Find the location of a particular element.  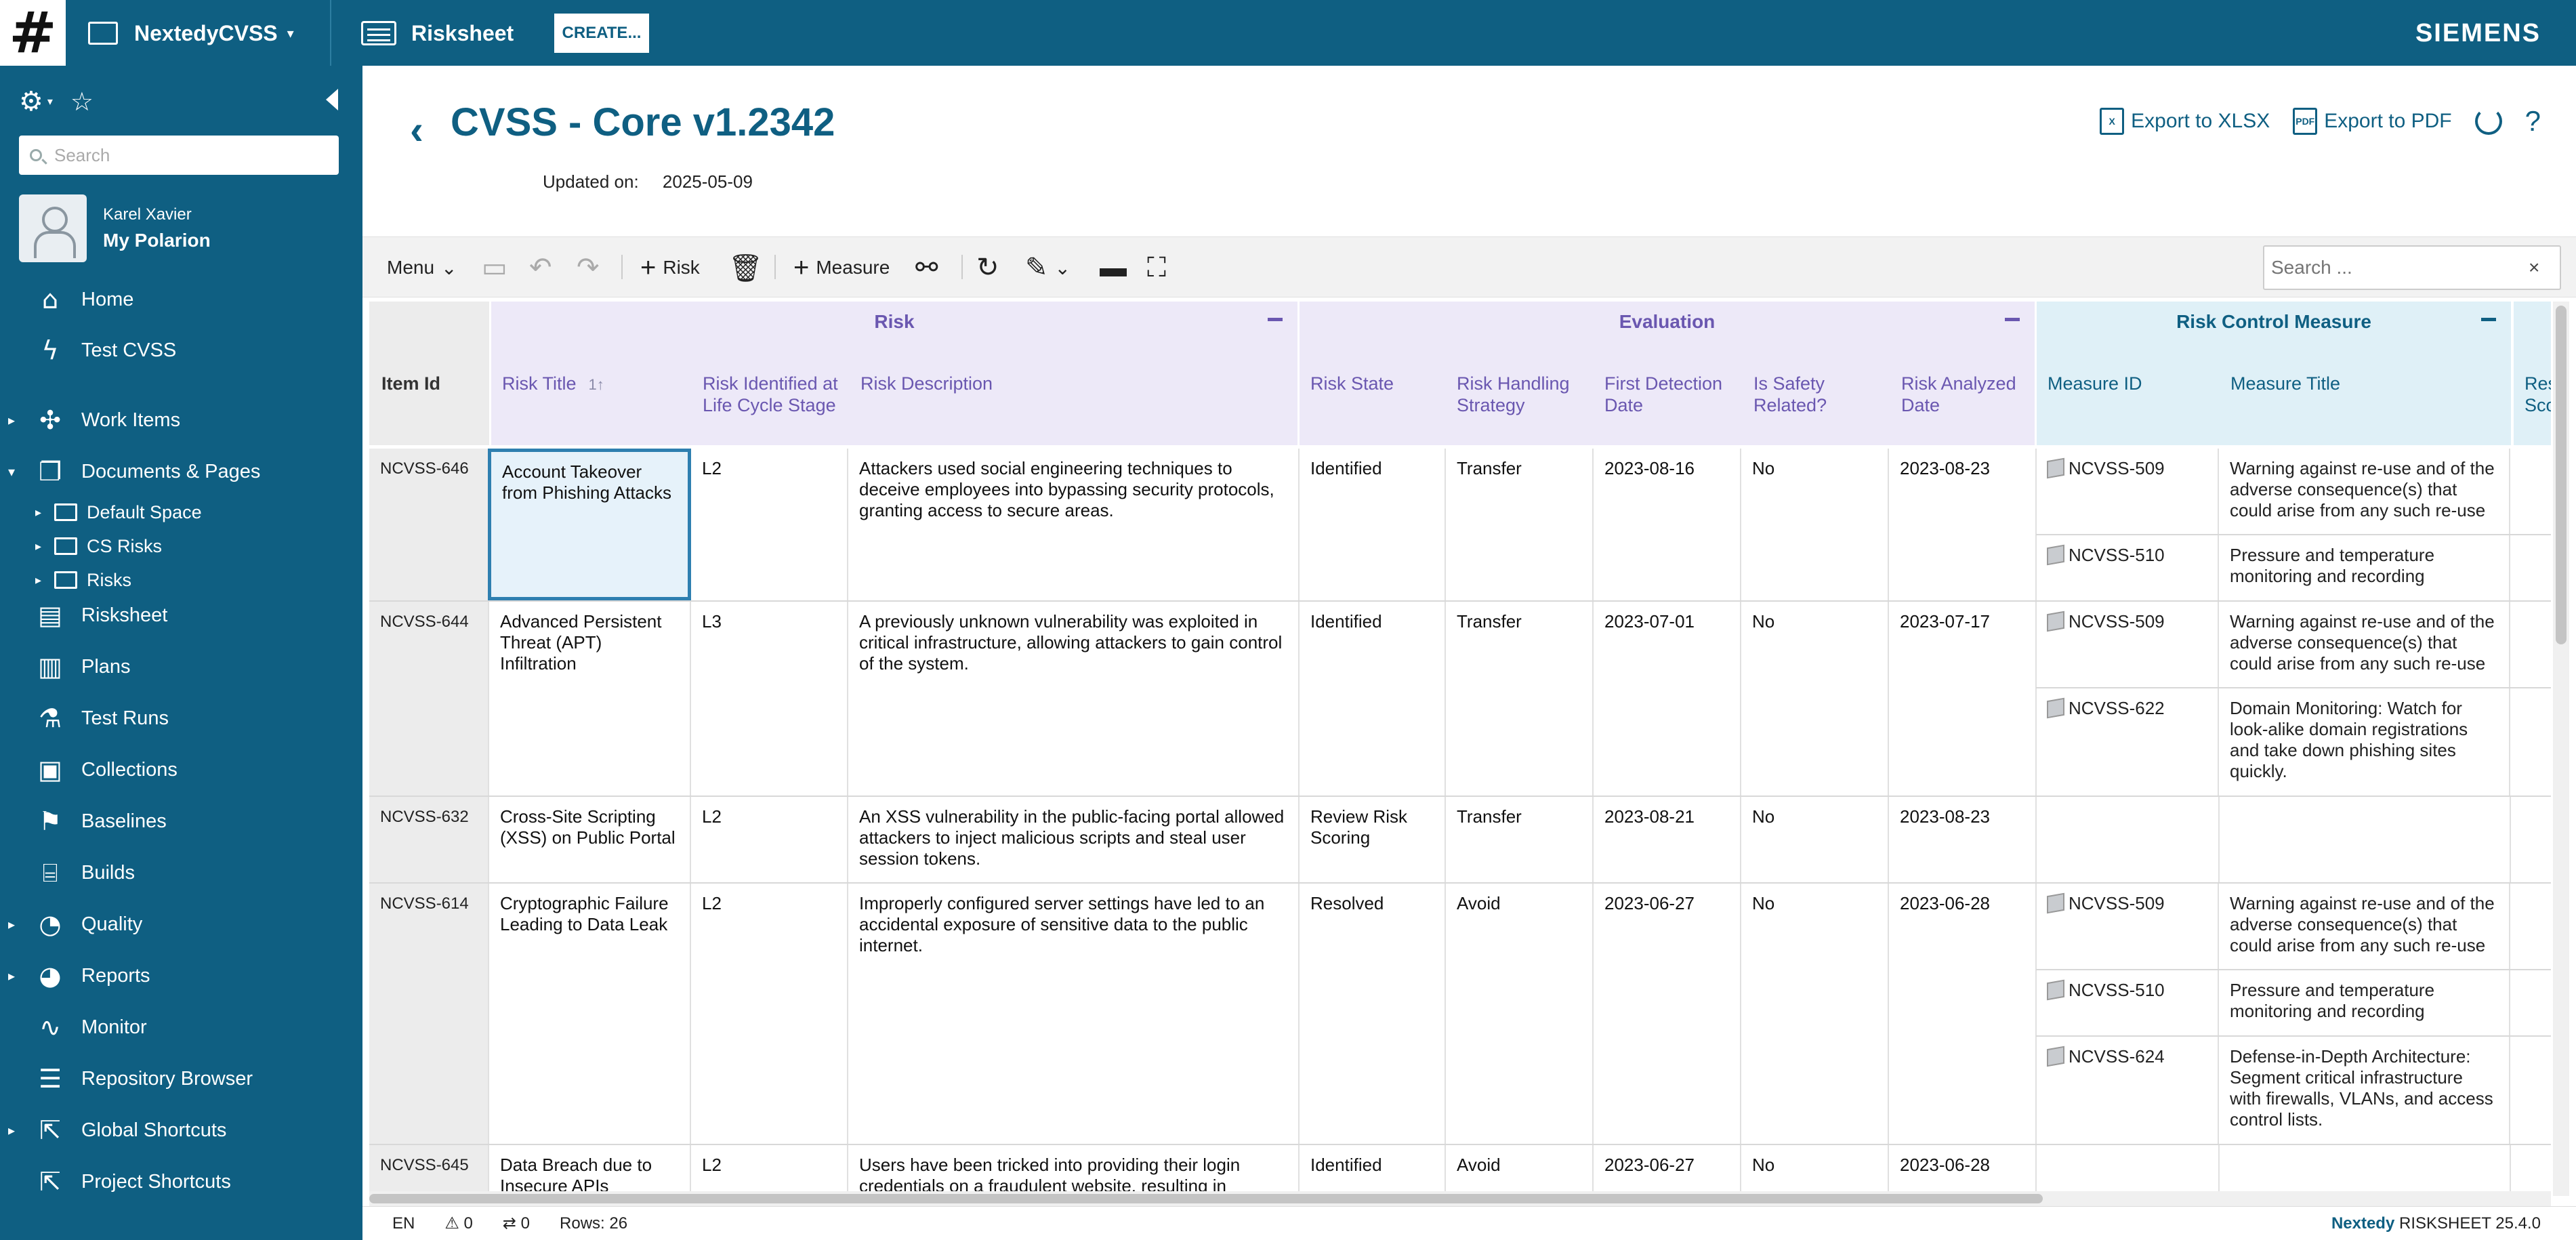

help-icon: ? is located at coordinates (2533, 121).